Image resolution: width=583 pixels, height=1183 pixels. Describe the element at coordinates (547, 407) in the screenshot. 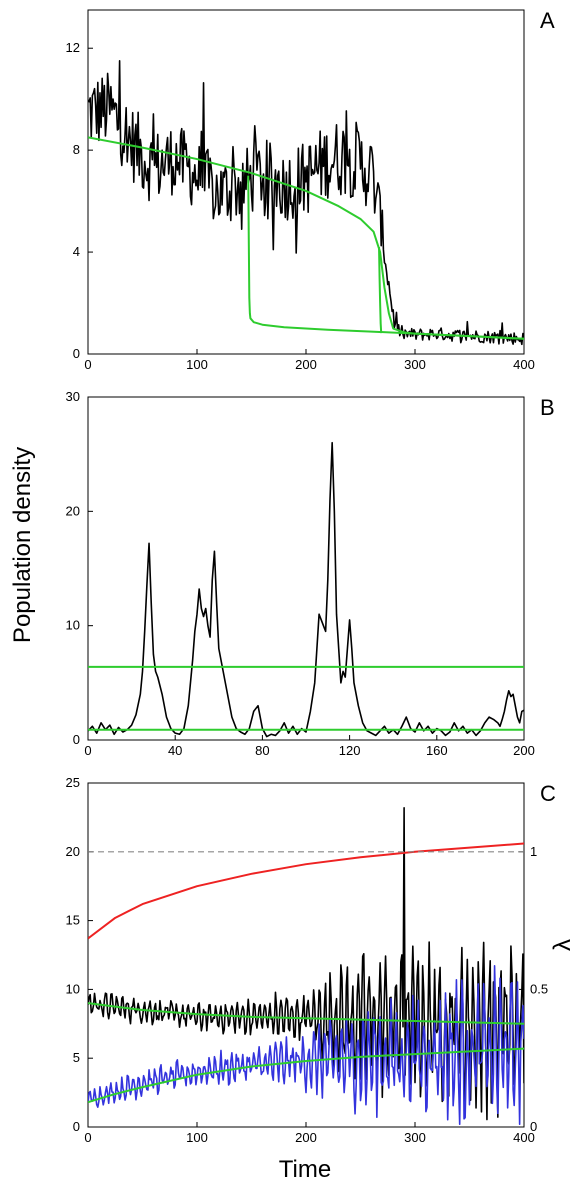

I see `panel-letter: B` at that location.